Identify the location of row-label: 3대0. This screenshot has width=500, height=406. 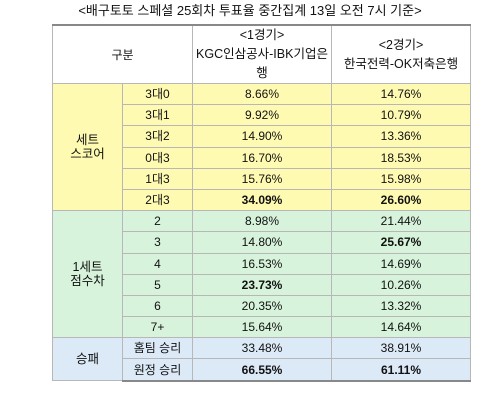
(157, 94).